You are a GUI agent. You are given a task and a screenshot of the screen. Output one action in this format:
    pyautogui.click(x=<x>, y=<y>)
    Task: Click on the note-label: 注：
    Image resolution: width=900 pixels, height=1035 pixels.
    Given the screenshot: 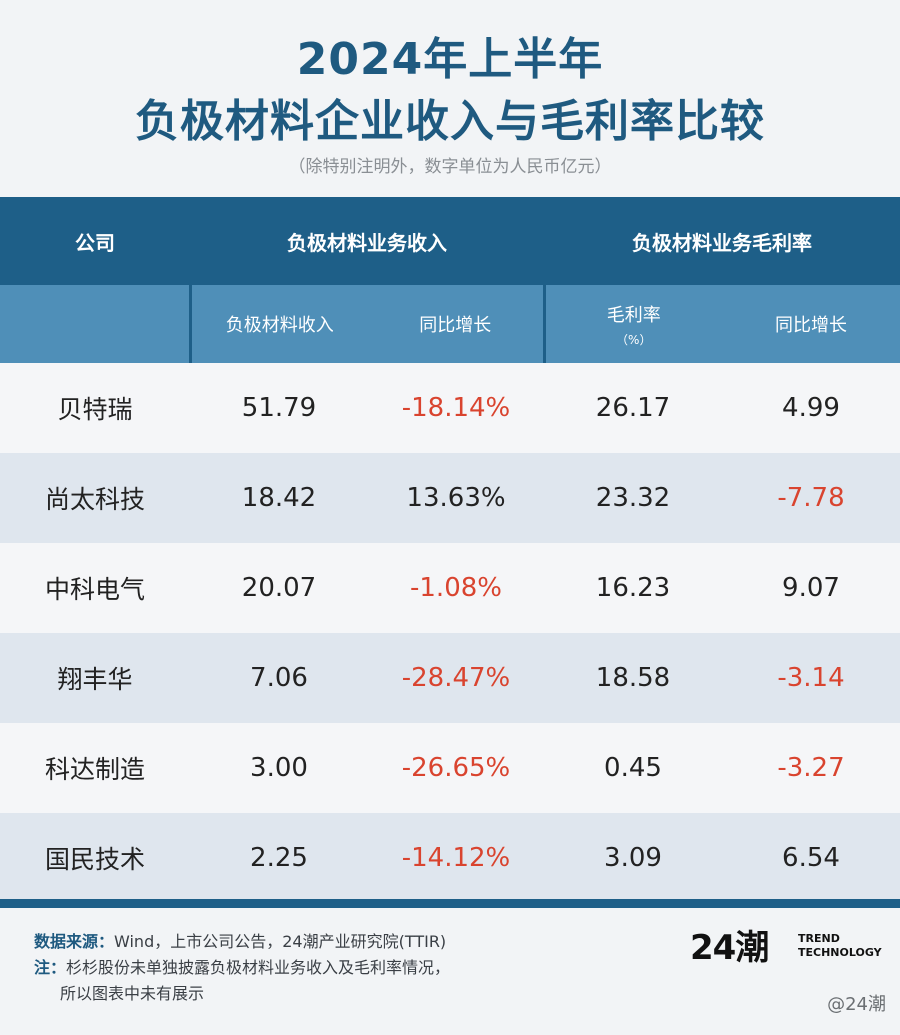 What is the action you would take?
    pyautogui.click(x=50, y=967)
    